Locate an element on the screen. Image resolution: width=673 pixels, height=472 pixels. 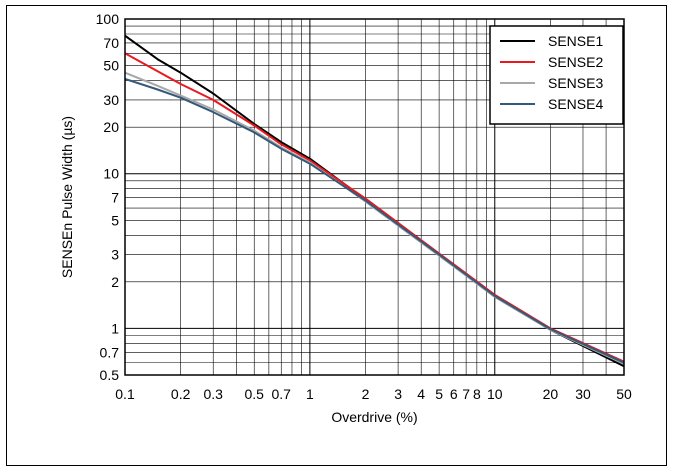
x-tick-label: 0.5 is located at coordinates (254, 394).